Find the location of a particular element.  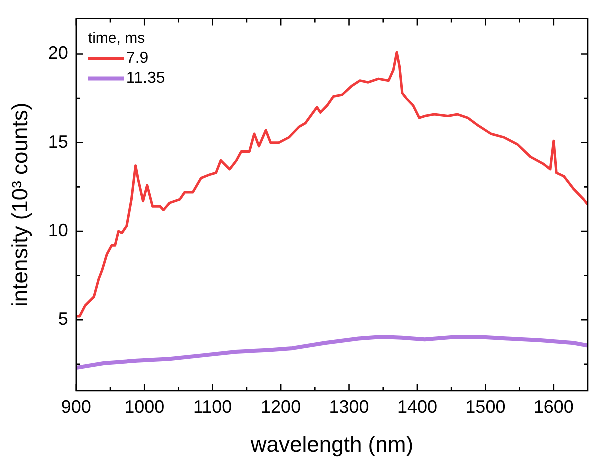

x-tick-label: 1000 is located at coordinates (144, 406).